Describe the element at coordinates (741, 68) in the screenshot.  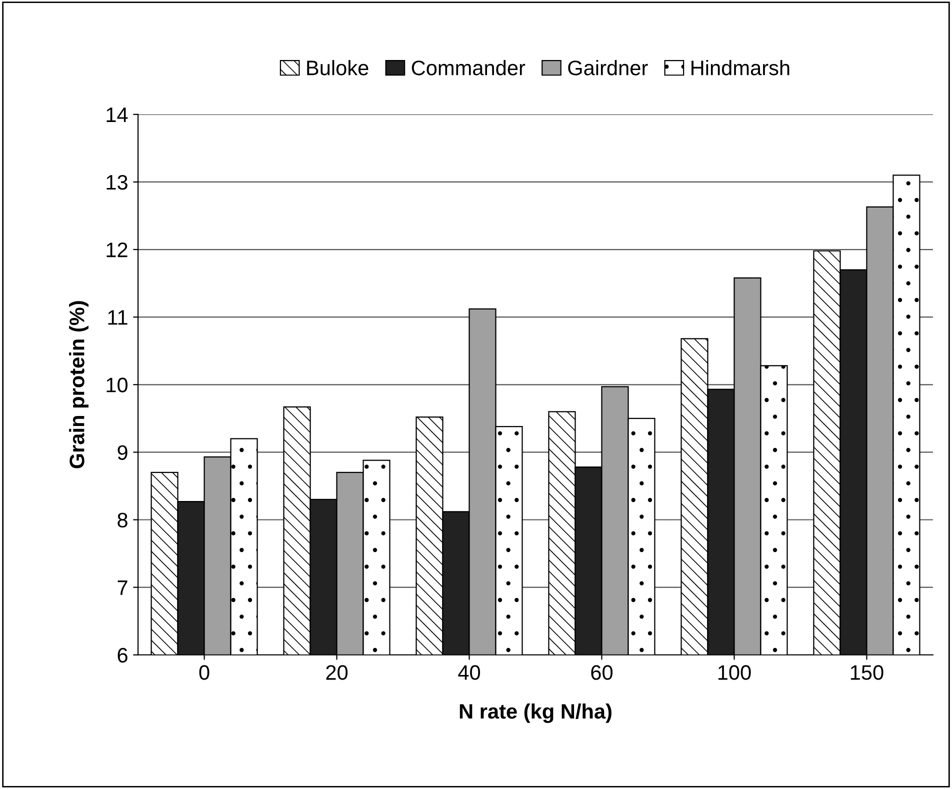
I see `legend-label: Hindmarsh` at that location.